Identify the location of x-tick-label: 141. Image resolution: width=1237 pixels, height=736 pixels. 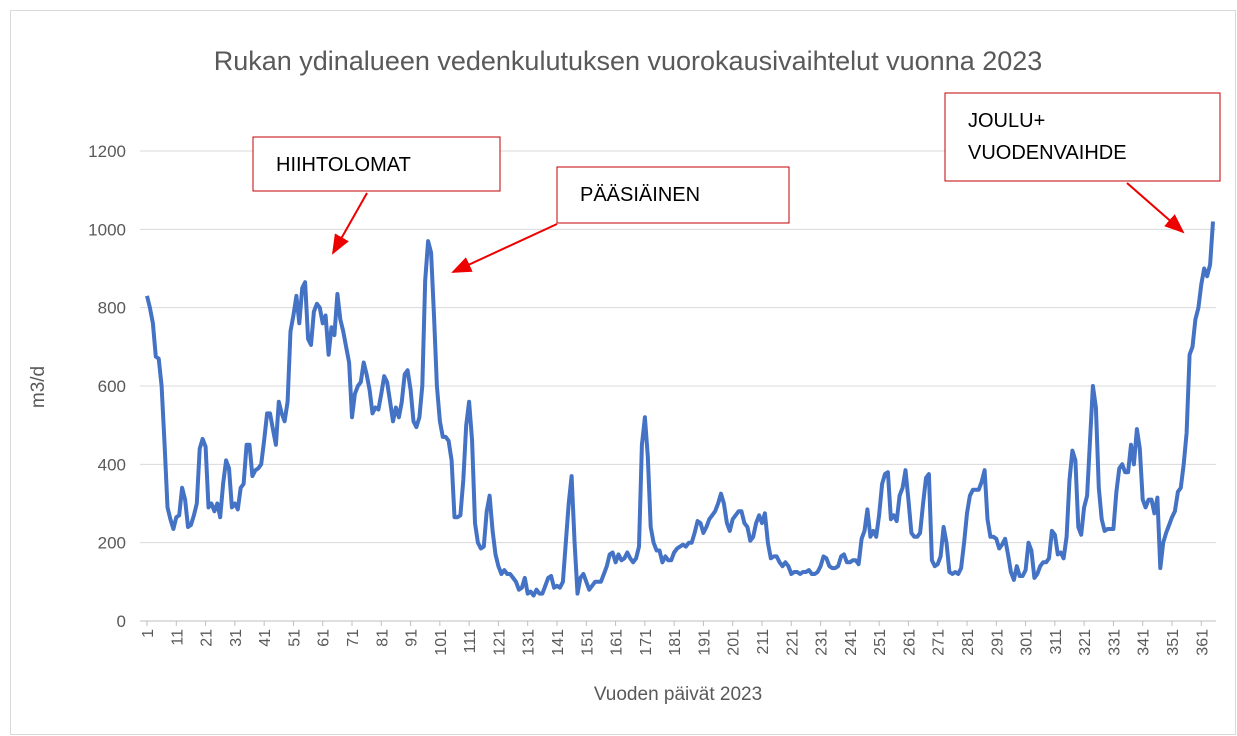
(558, 642).